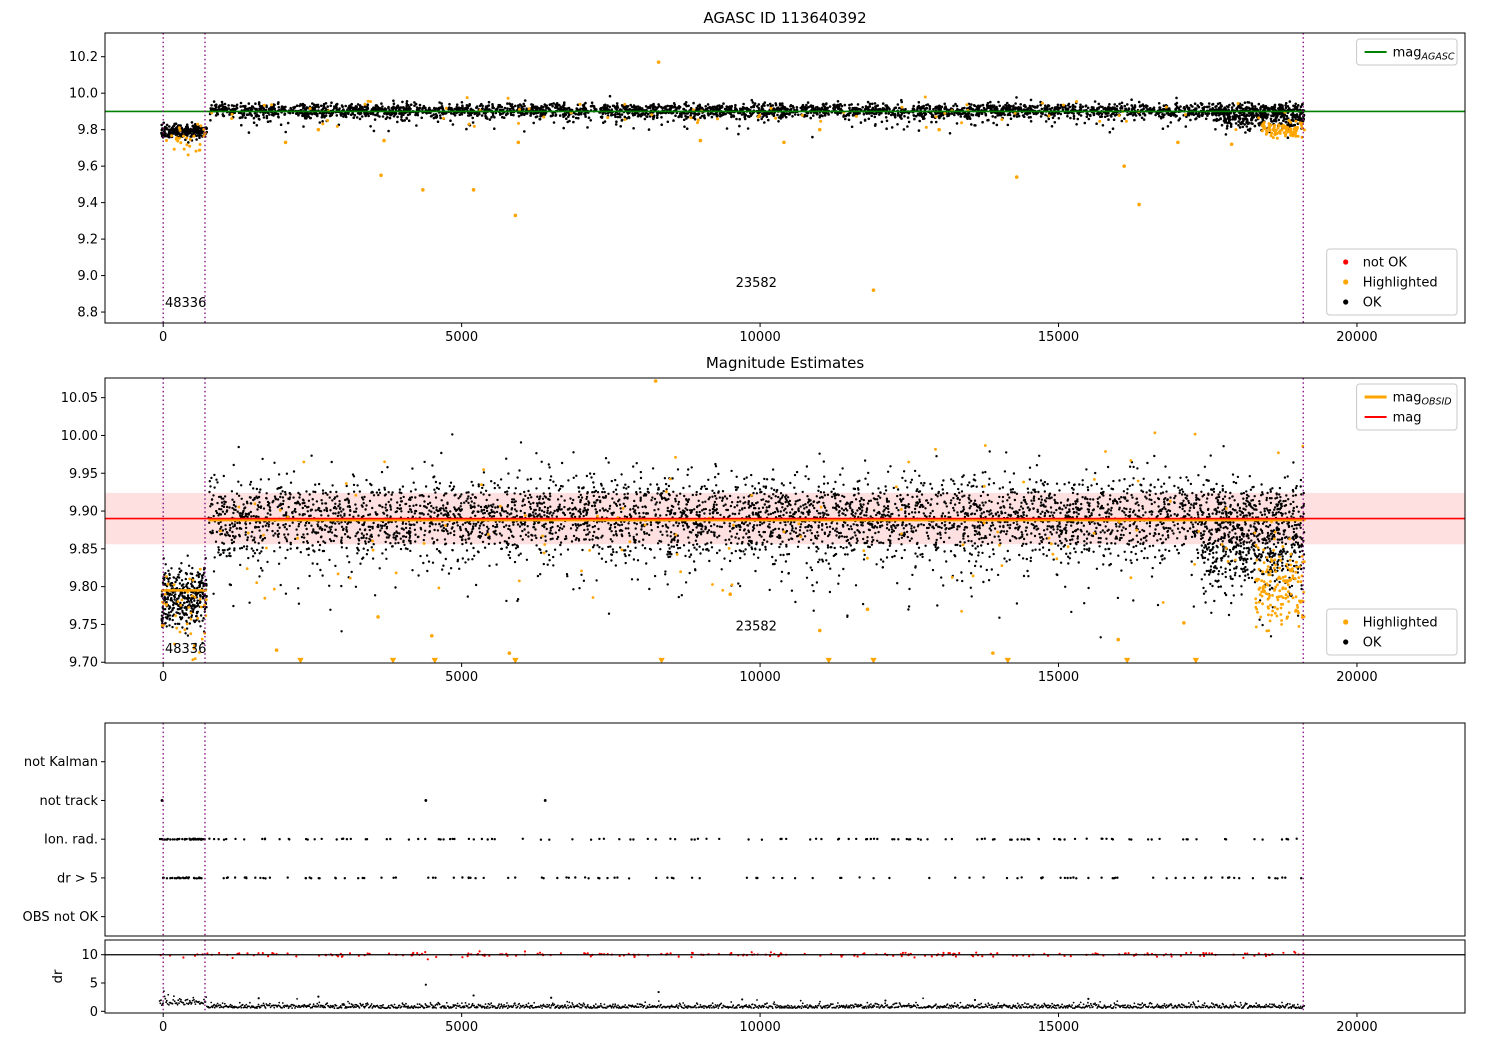 This screenshot has width=1500, height=1050. I want to click on x-tick-label: 5000, so click(461, 677).